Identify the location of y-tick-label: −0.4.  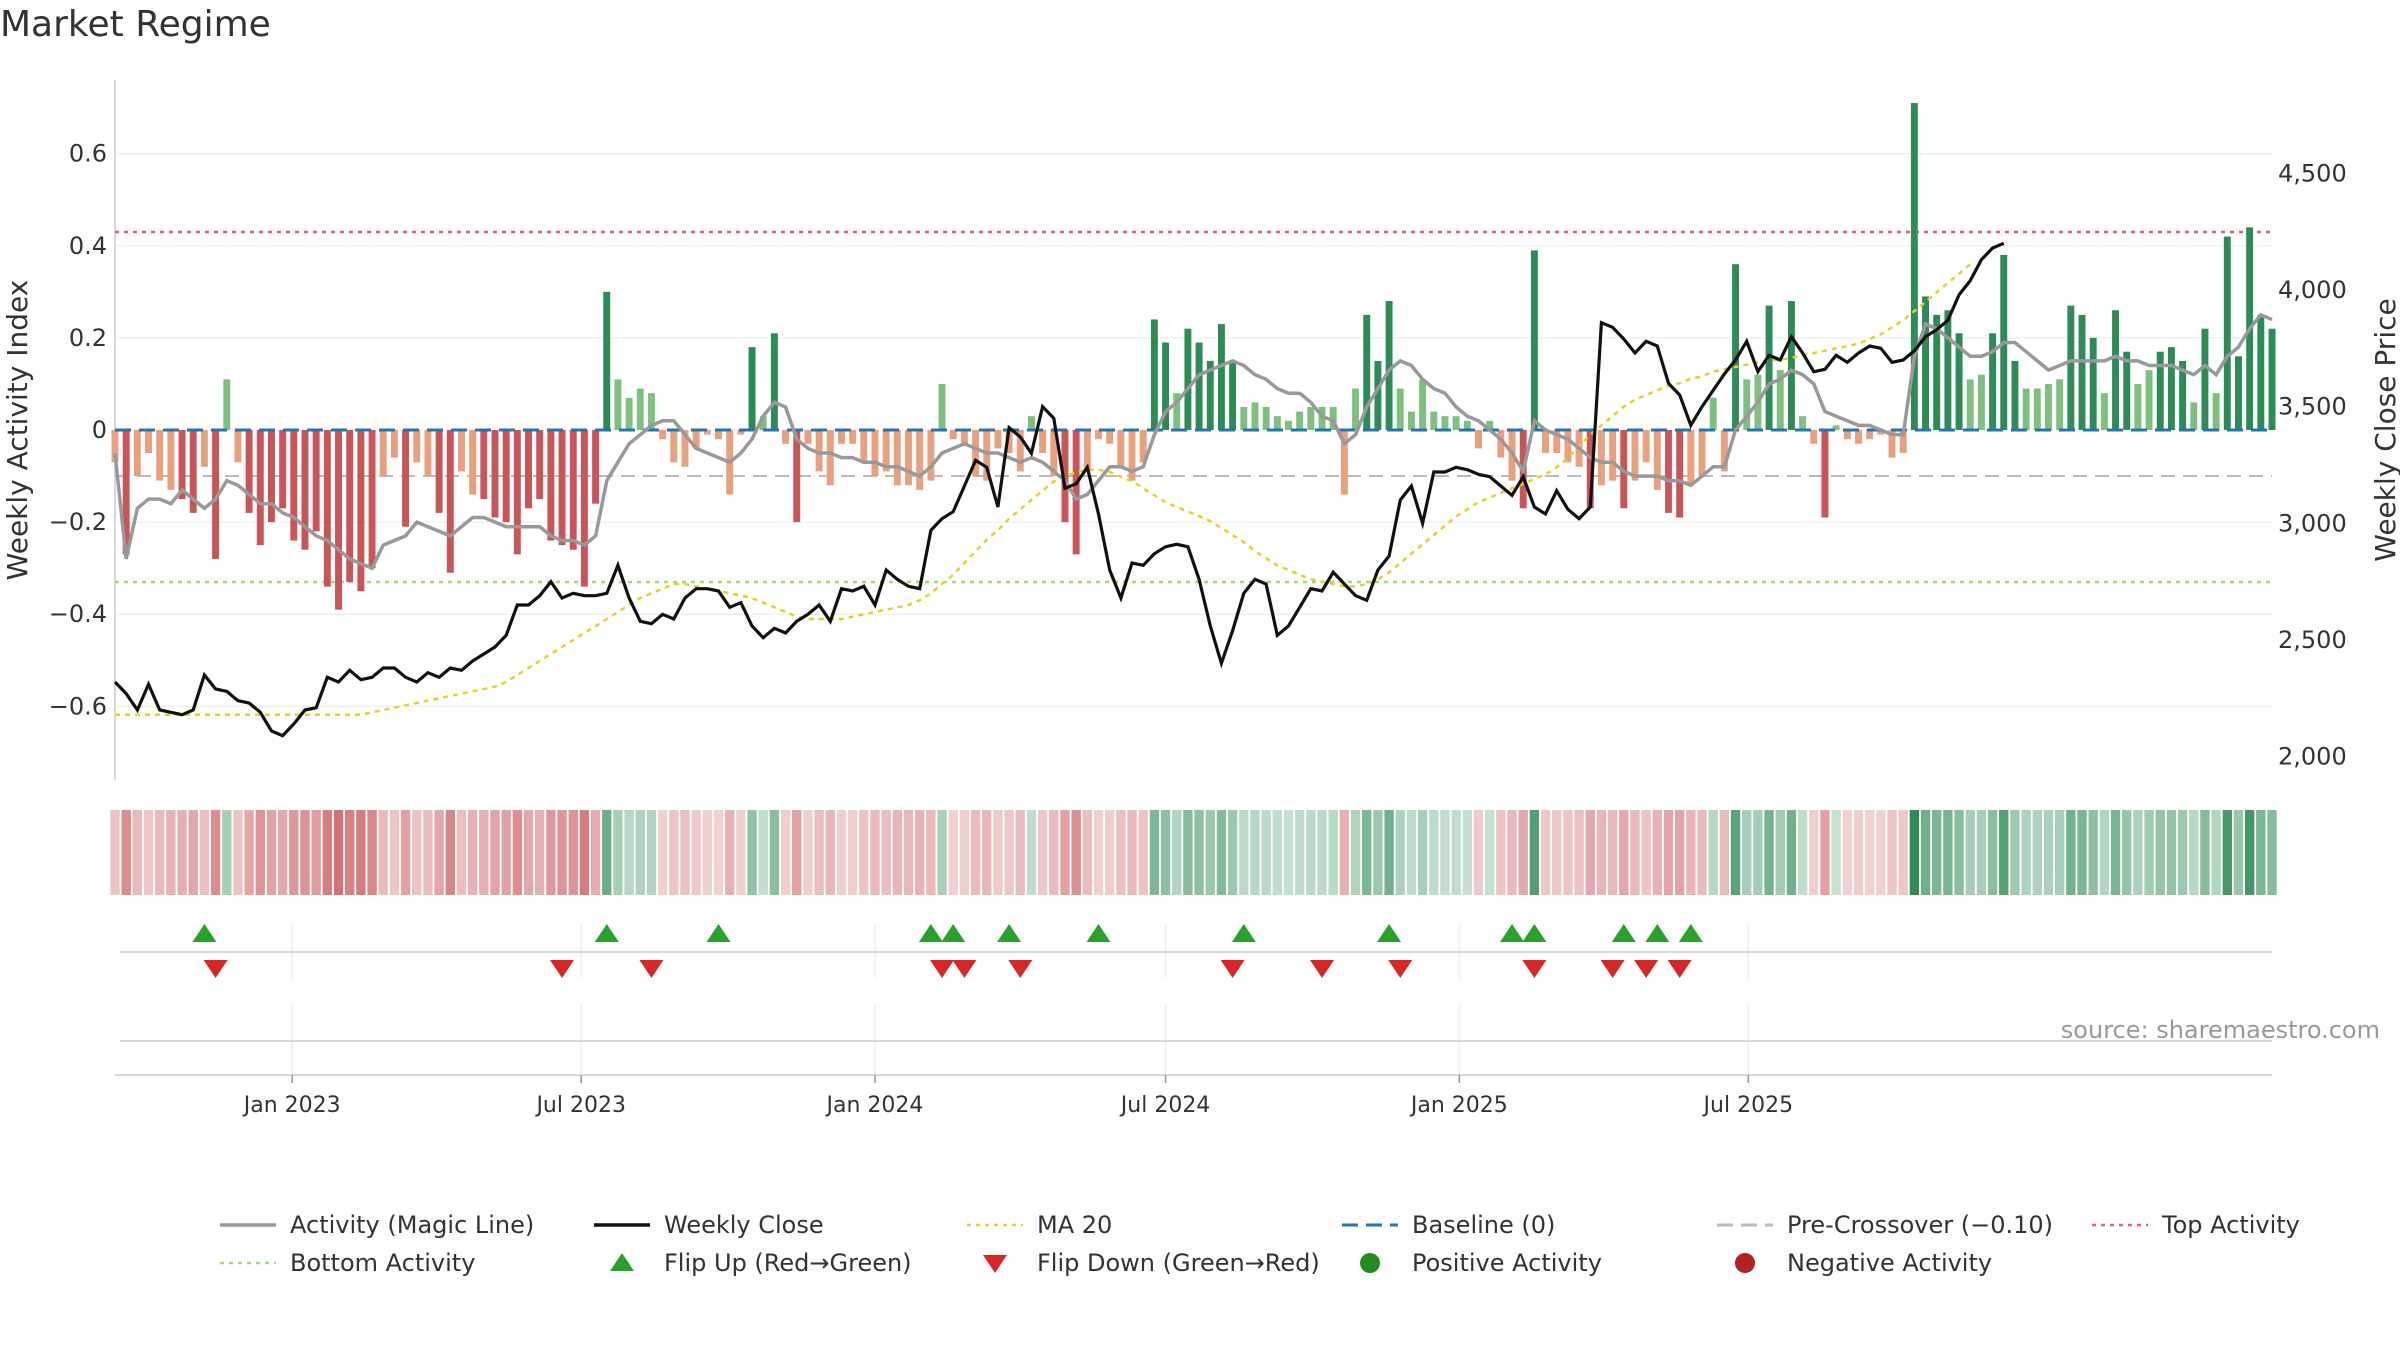
(78, 614).